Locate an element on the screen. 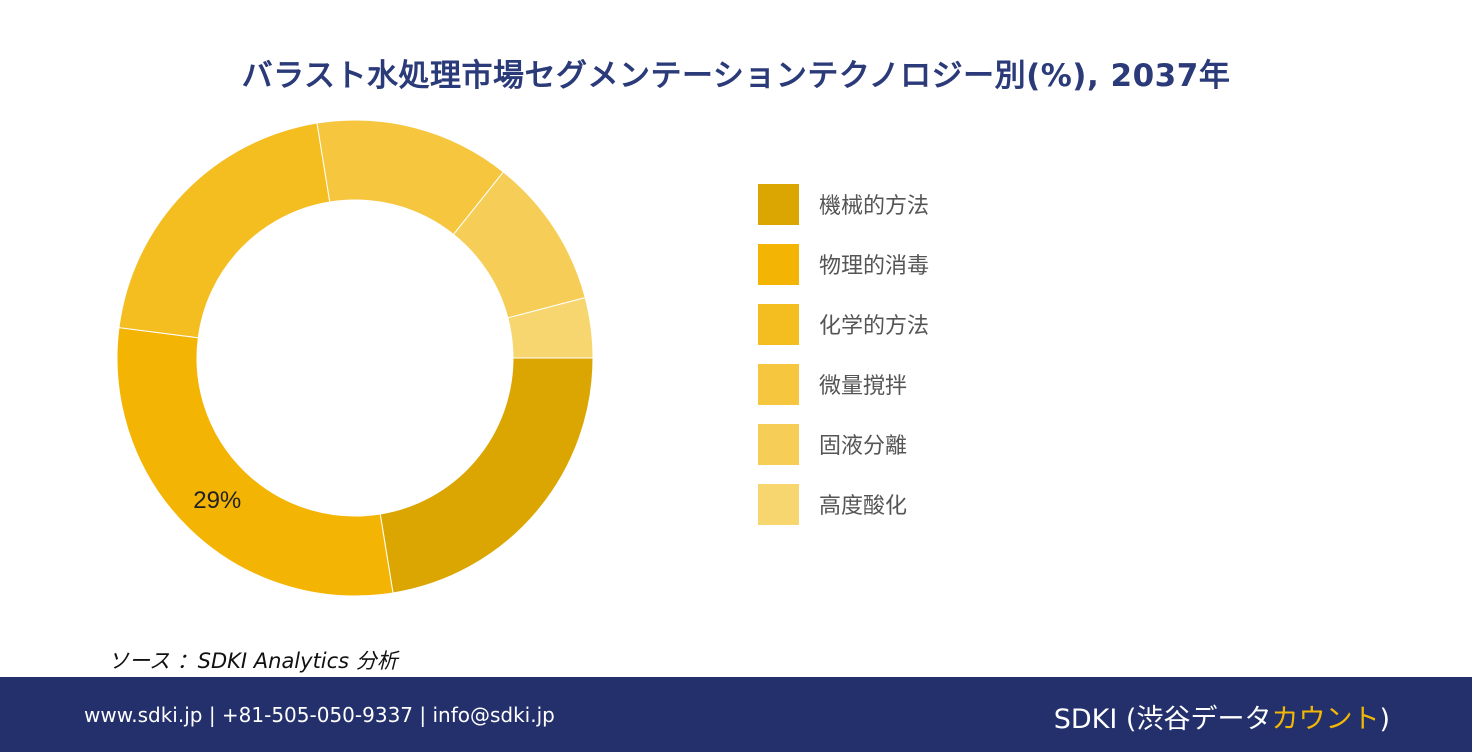  legend-item: 固液分離 is located at coordinates (843, 444).